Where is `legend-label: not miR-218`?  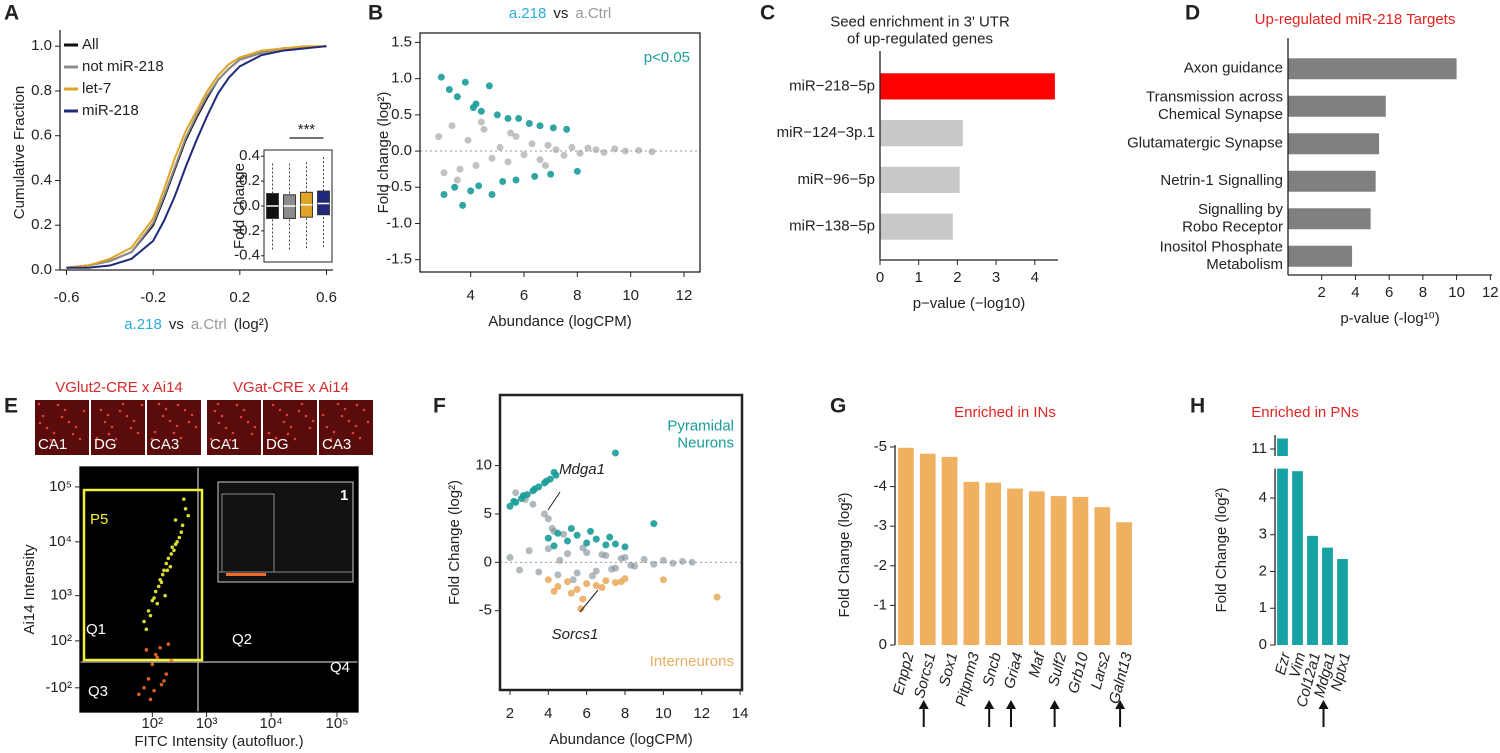 legend-label: not miR-218 is located at coordinates (123, 66).